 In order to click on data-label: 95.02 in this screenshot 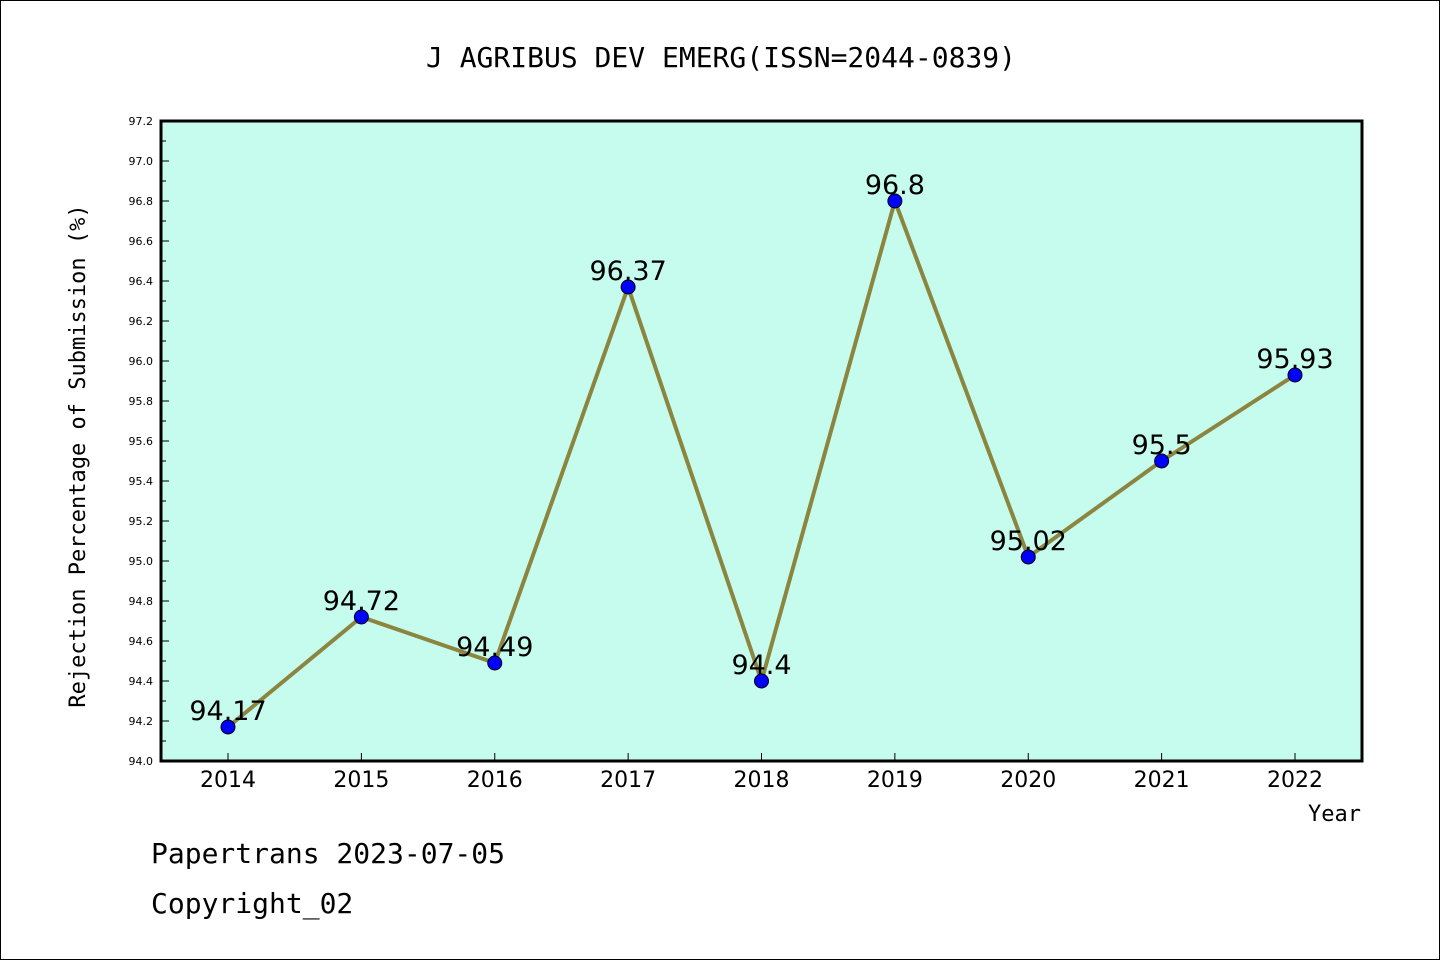, I will do `click(1028, 541)`.